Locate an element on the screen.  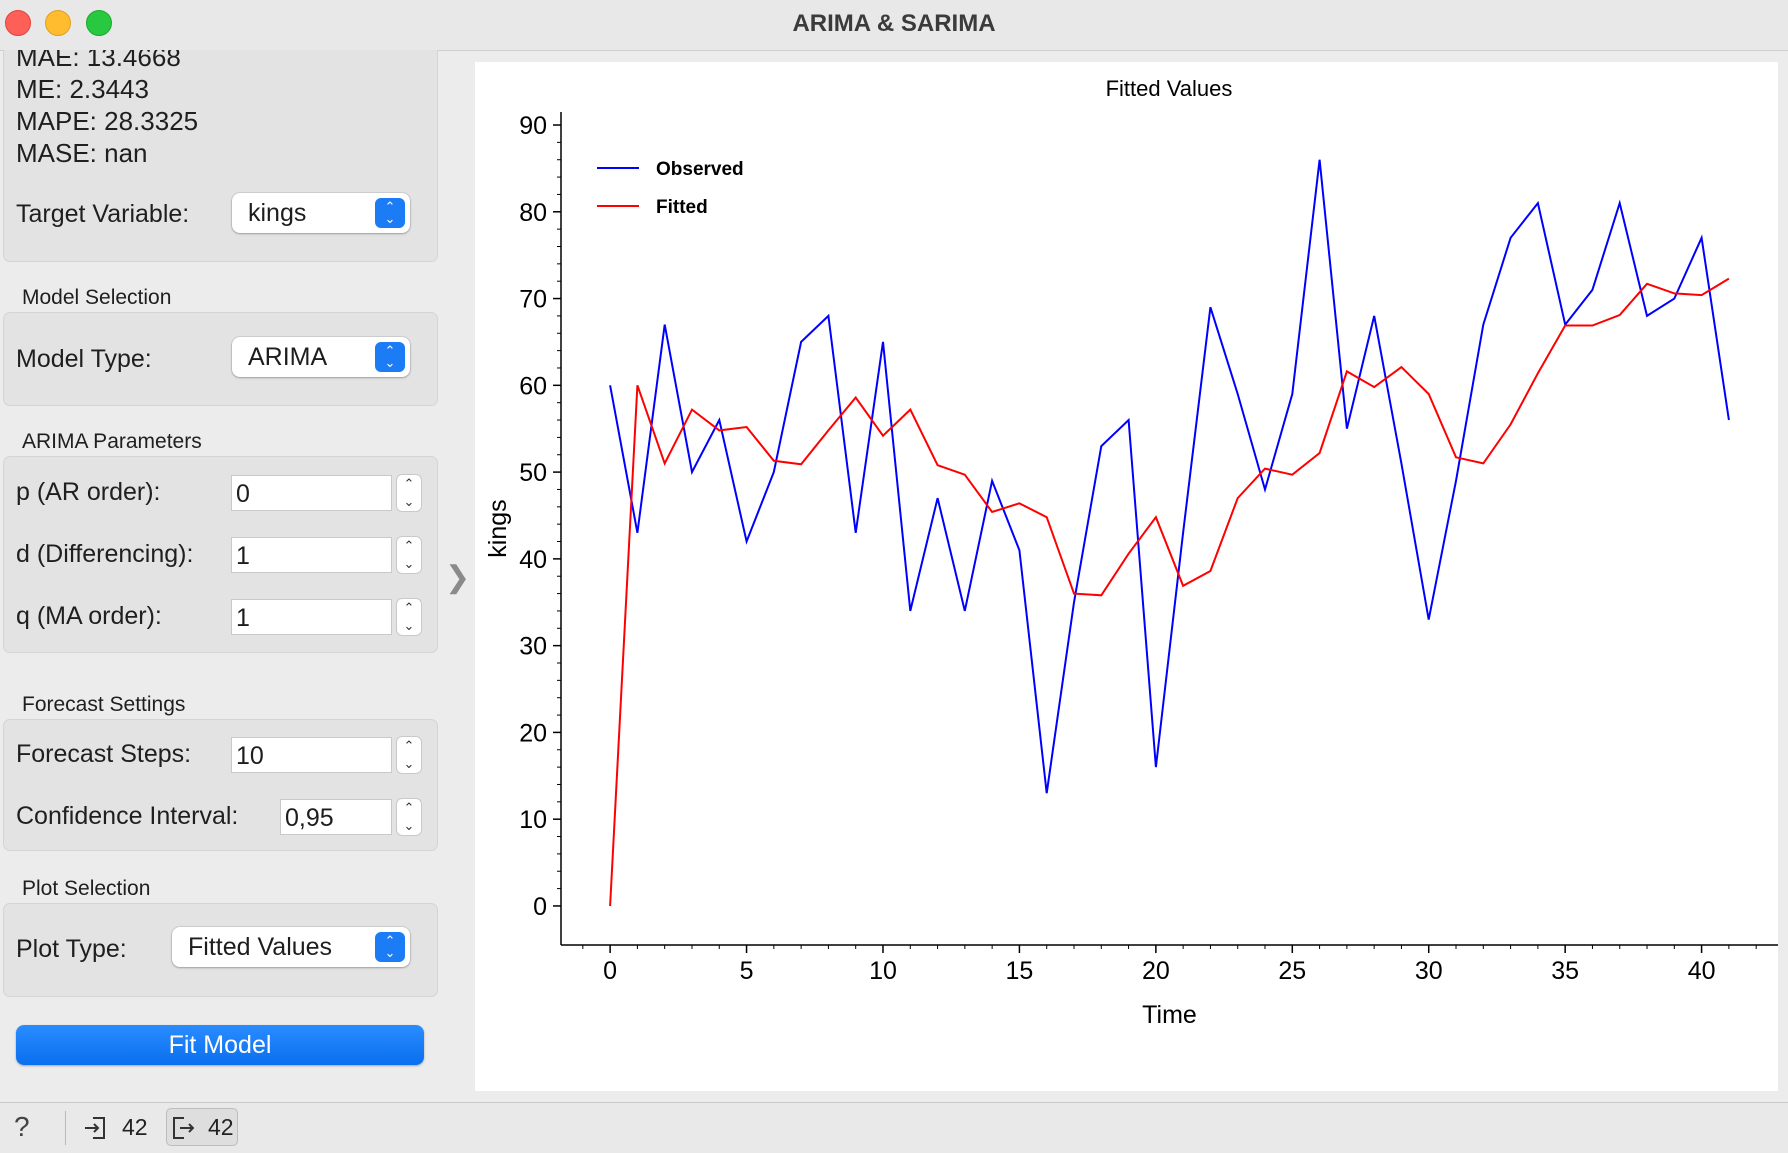
y-tick-label: 60 is located at coordinates (533, 386).